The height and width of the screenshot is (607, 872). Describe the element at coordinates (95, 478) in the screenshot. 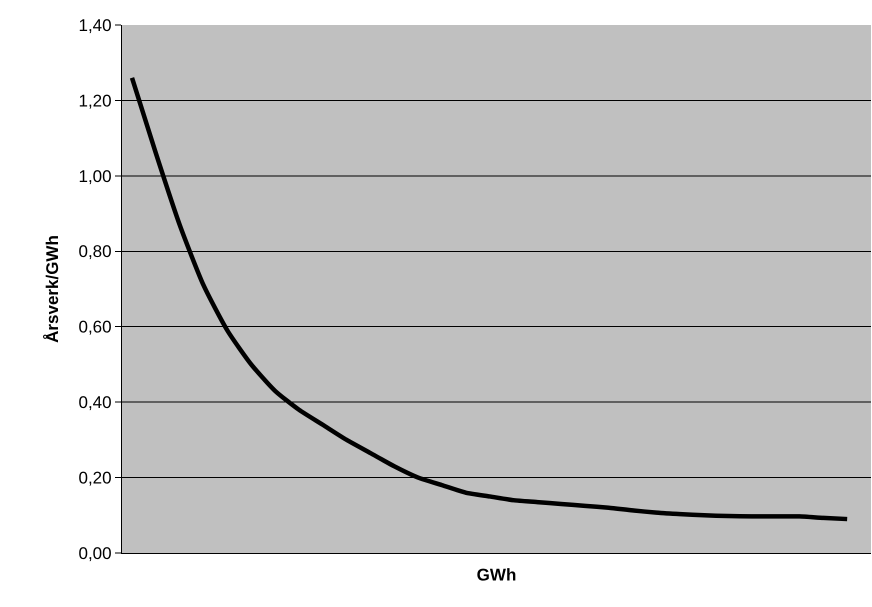

I see `y-tick-label: 0,20` at that location.